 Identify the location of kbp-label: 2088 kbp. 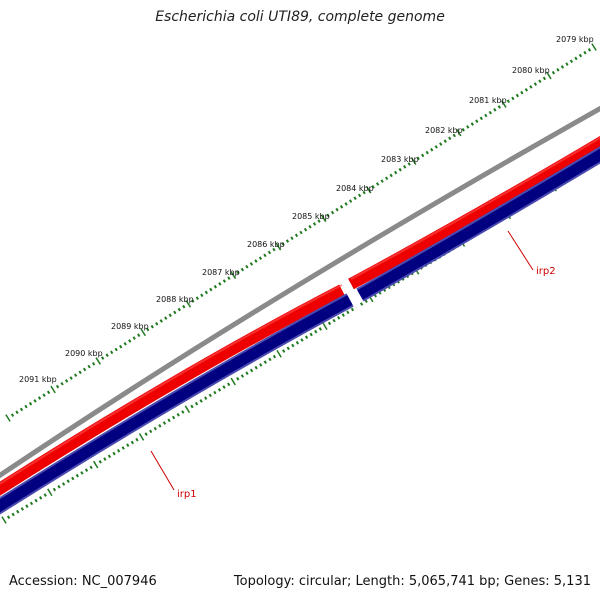
(175, 299).